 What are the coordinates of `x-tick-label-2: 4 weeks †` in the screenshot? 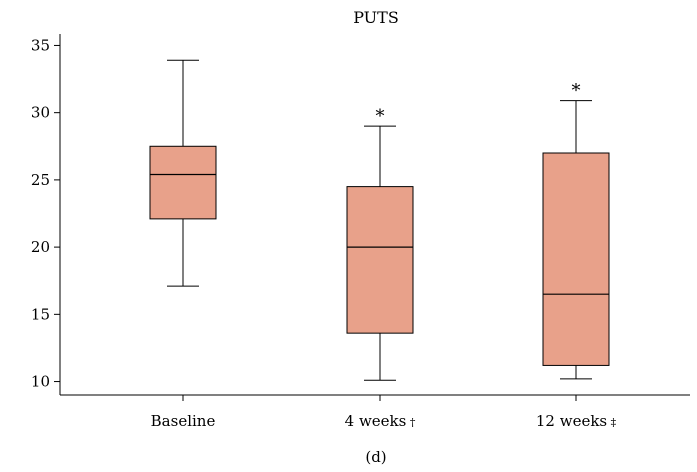 It's located at (380, 421).